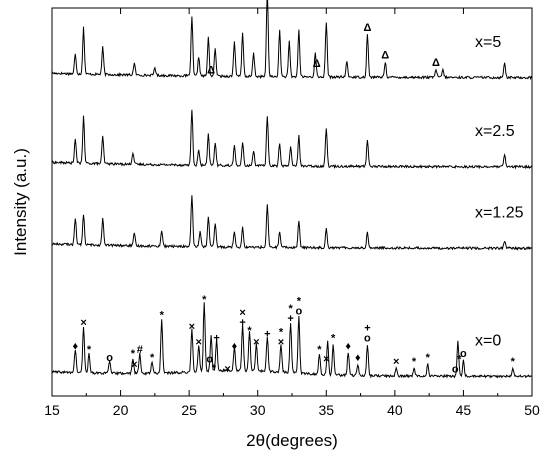 Image resolution: width=550 pixels, height=470 pixels. I want to click on annotation-marker-31: o, so click(298, 311).